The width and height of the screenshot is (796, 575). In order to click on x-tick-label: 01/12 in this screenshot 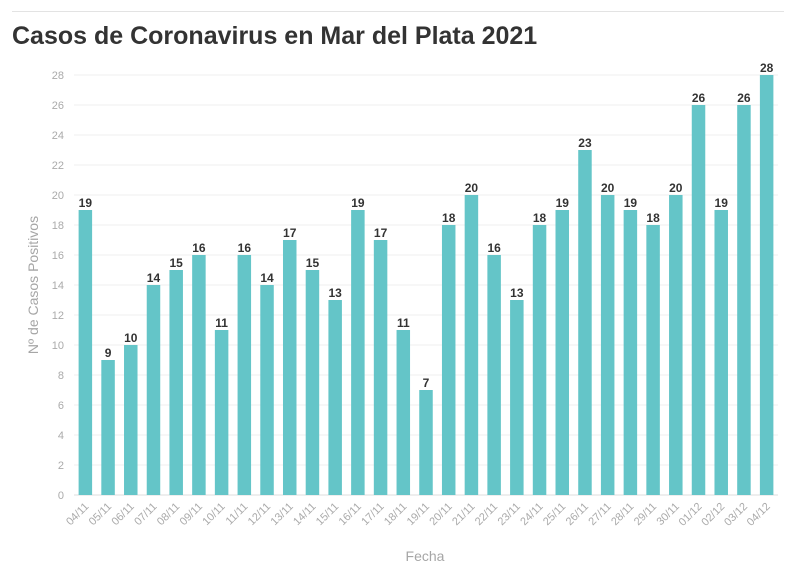, I will do `click(691, 515)`.